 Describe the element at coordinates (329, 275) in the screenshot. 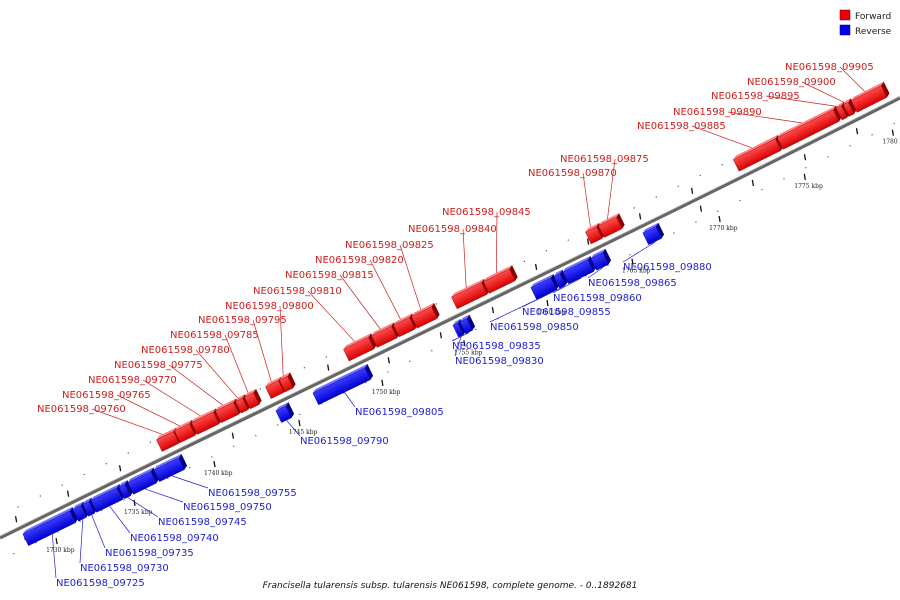

I see `forward-gene-label: NE061598_09815` at that location.